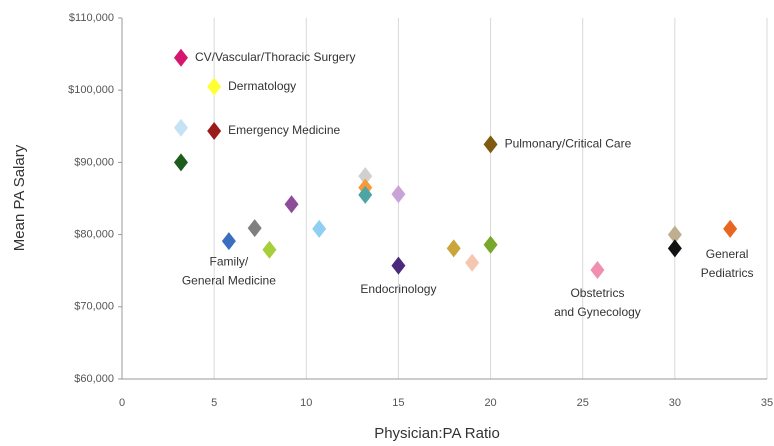 The width and height of the screenshot is (774, 446). I want to click on point-label: Emergency Medicine, so click(284, 130).